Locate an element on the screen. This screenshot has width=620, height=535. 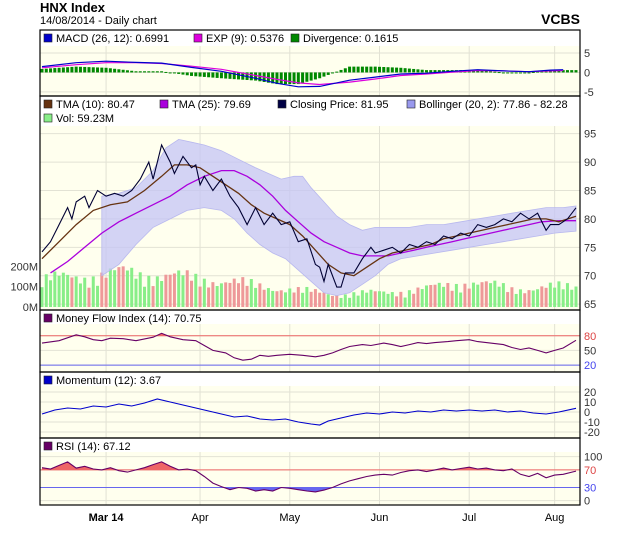
legend-label: Divergence: 0.1615 is located at coordinates (350, 39).